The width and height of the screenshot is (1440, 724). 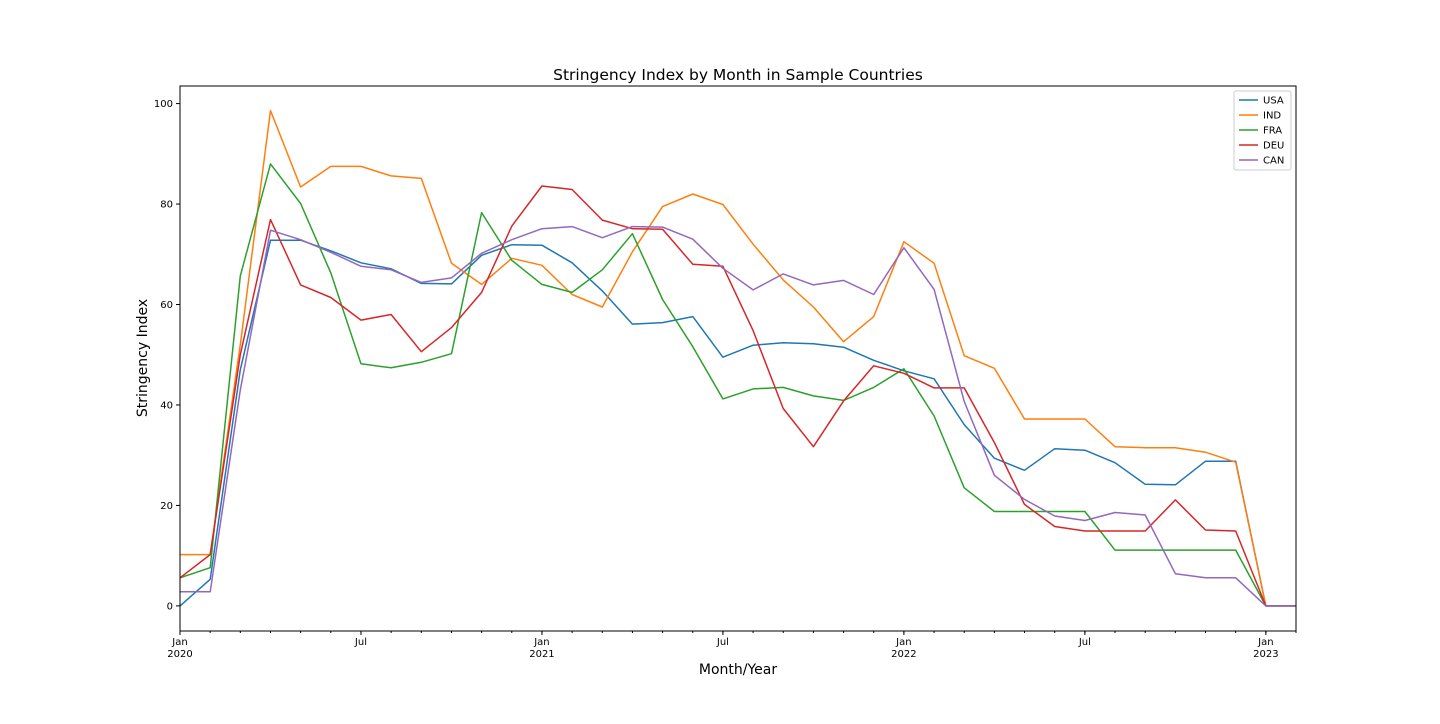 What do you see at coordinates (163, 104) in the screenshot?
I see `y-tick-label: 100` at bounding box center [163, 104].